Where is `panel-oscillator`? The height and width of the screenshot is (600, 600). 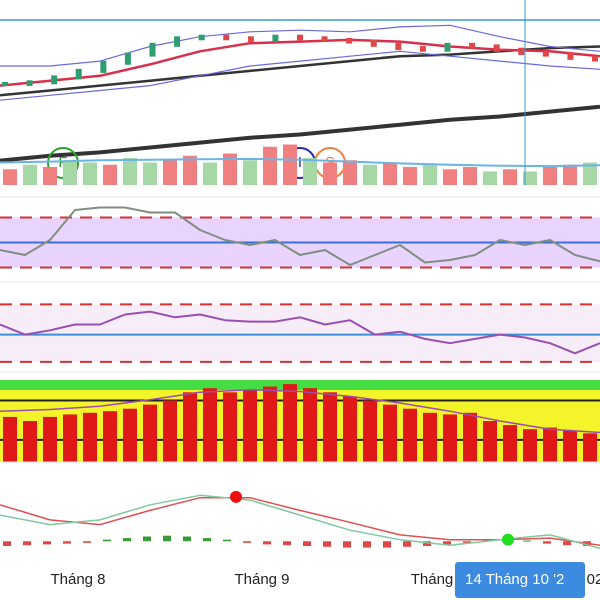
panel-oscillator is located at coordinates (300, 232).